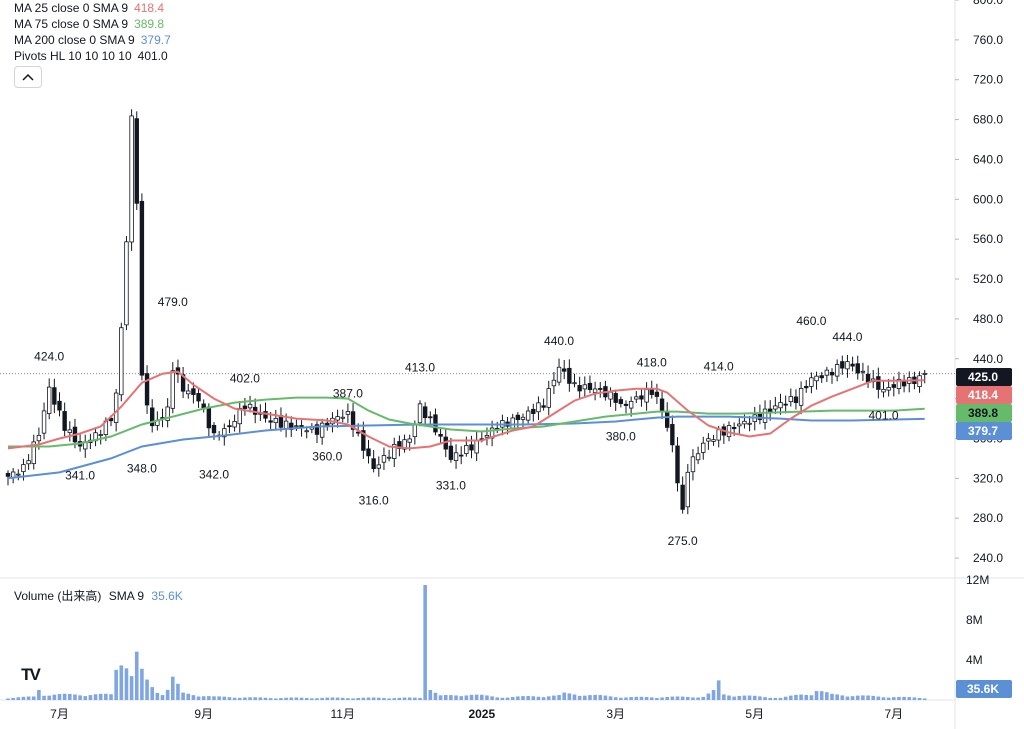  Describe the element at coordinates (89, 8) in the screenshot. I see `legend-ma25: MA 25 close 0 SMA 9 418.4` at that location.